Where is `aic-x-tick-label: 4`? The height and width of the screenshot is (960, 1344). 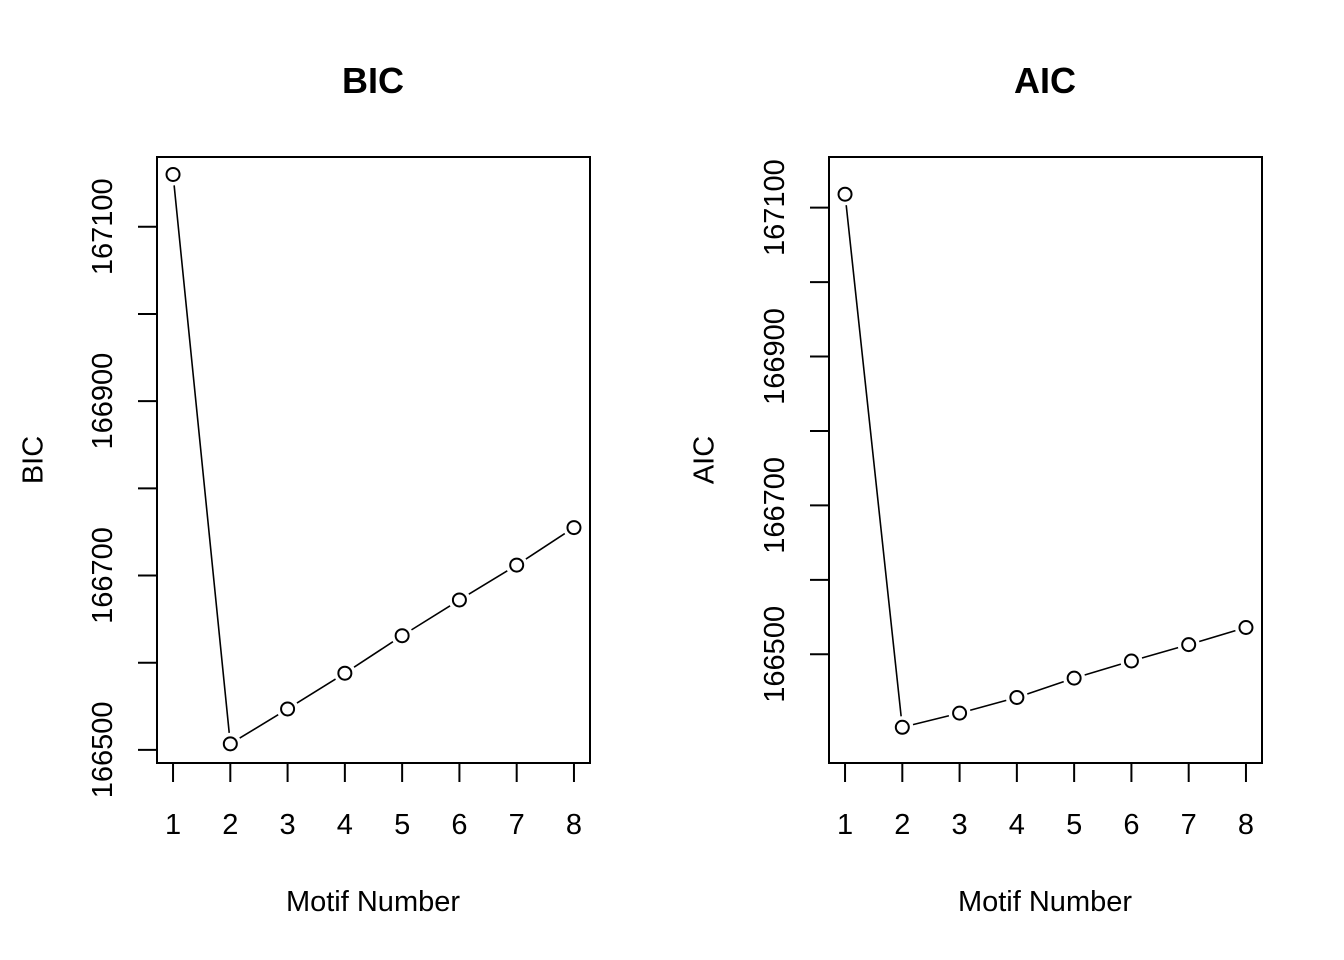
aic-x-tick-label: 4 is located at coordinates (1017, 825).